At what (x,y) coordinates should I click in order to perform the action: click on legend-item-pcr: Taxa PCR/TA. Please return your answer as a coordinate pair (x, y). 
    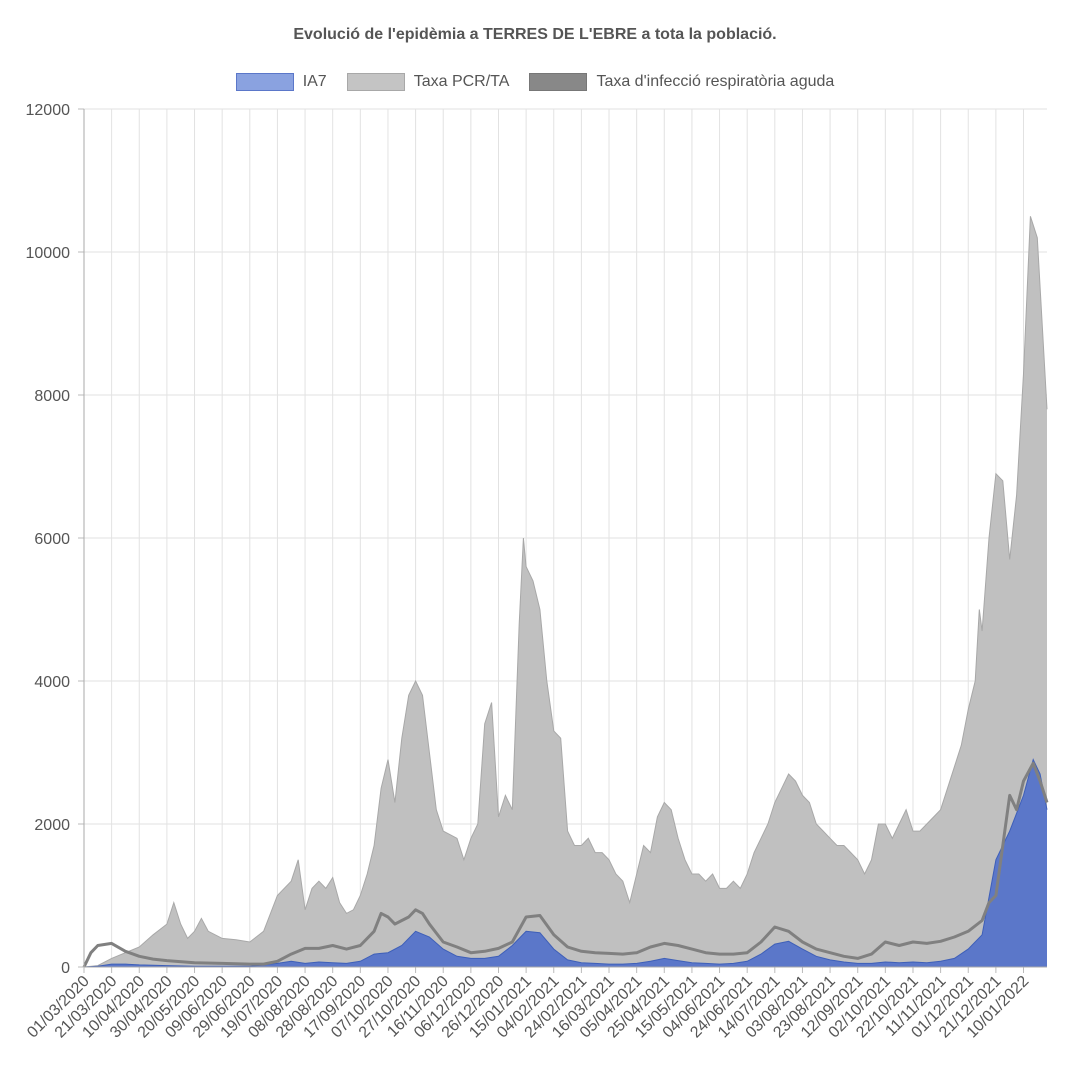
    Looking at the image, I should click on (428, 82).